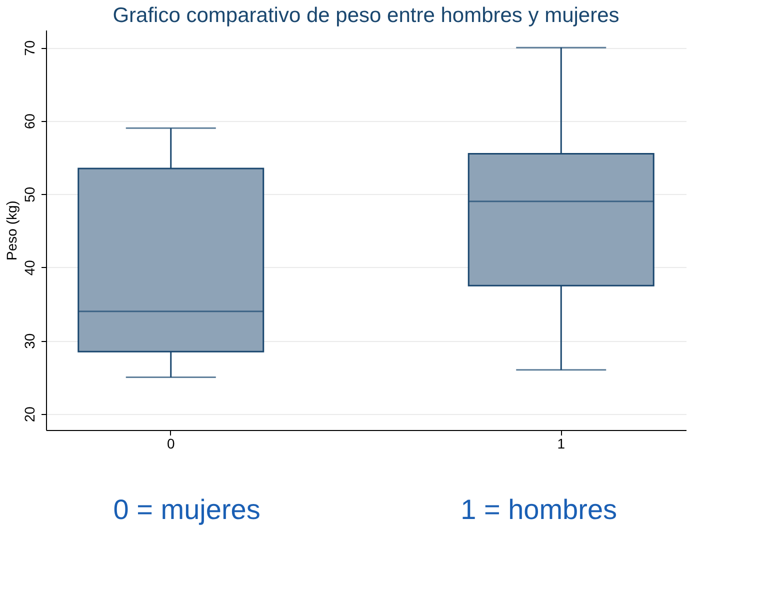 The height and width of the screenshot is (603, 758). What do you see at coordinates (186, 509) in the screenshot?
I see `text: 0 = mujeres` at bounding box center [186, 509].